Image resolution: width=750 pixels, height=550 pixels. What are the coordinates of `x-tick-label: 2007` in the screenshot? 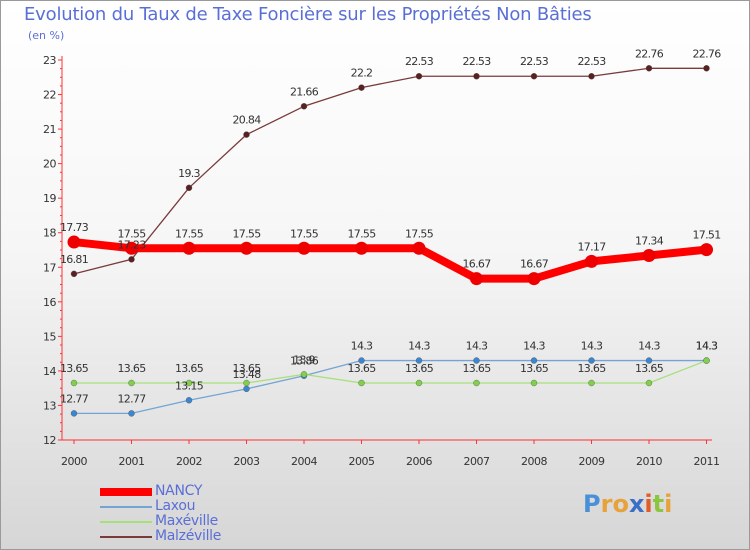 It's located at (477, 461).